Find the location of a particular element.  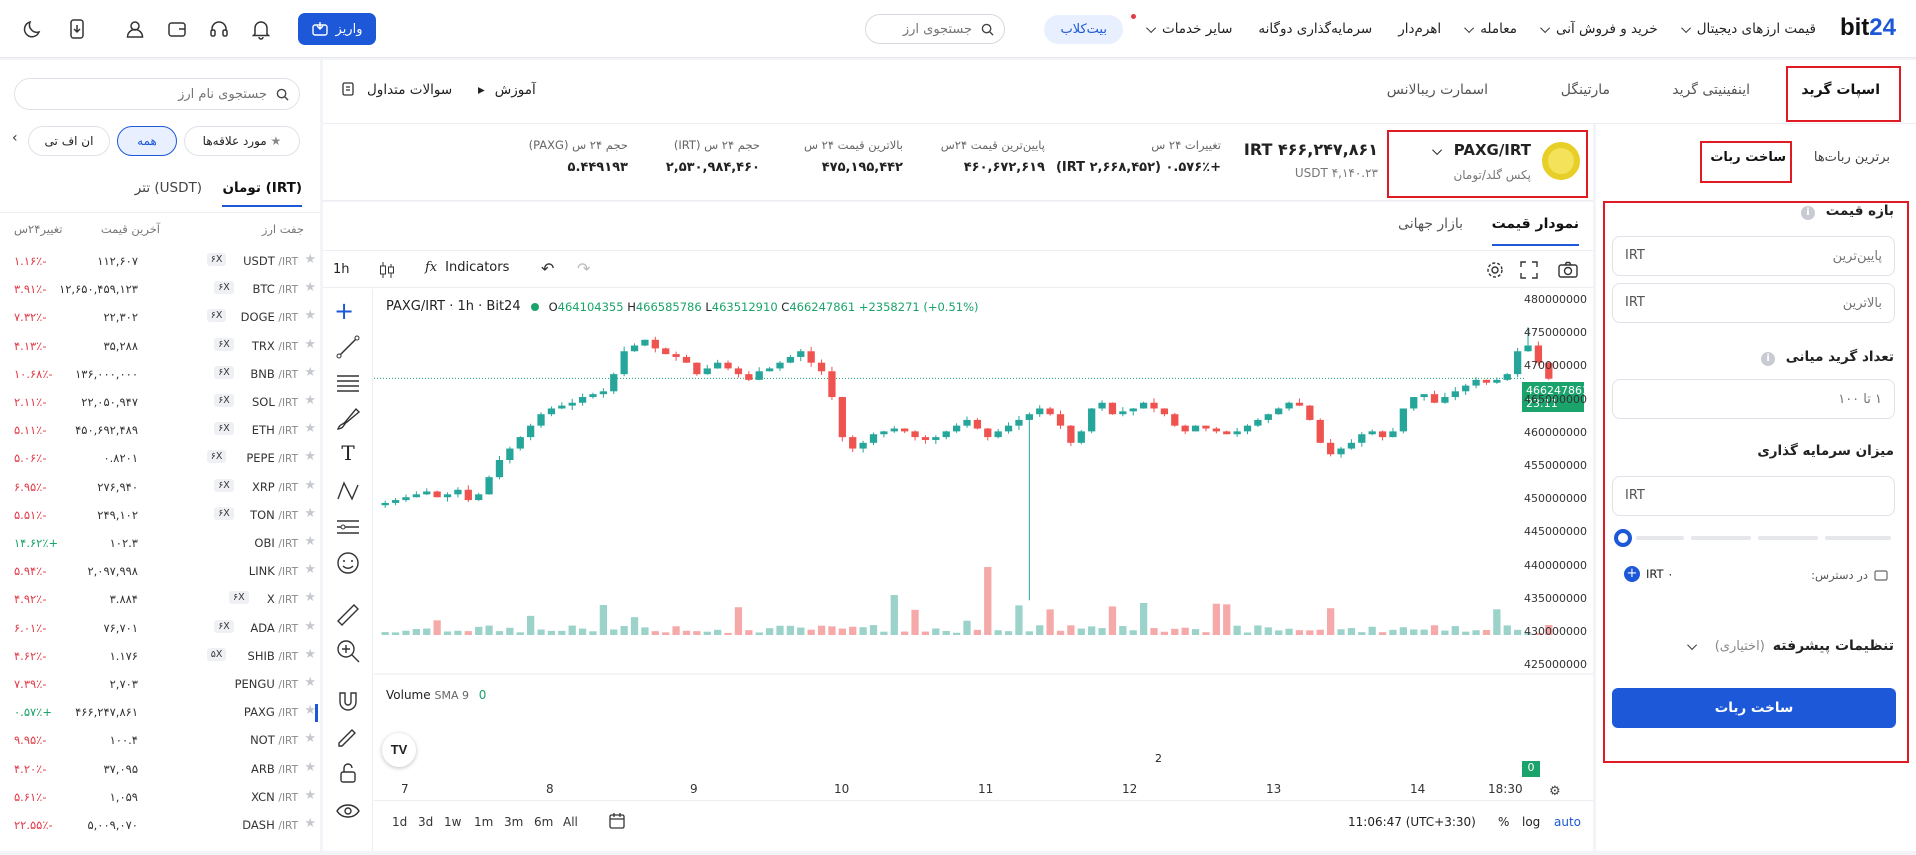

axis-settings-icon: ⚙ is located at coordinates (1555, 791).